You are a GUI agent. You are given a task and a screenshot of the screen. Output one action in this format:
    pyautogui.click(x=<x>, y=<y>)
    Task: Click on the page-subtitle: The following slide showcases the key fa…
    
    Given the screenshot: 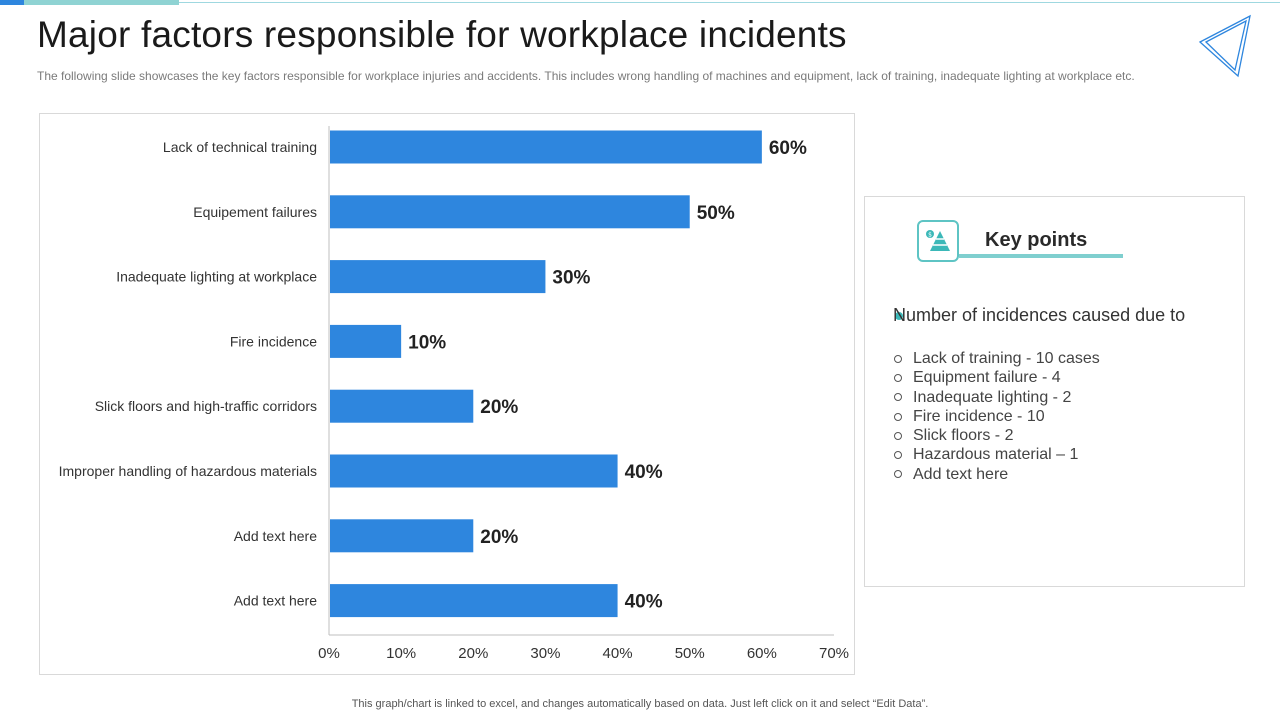 What is the action you would take?
    pyautogui.click(x=586, y=76)
    